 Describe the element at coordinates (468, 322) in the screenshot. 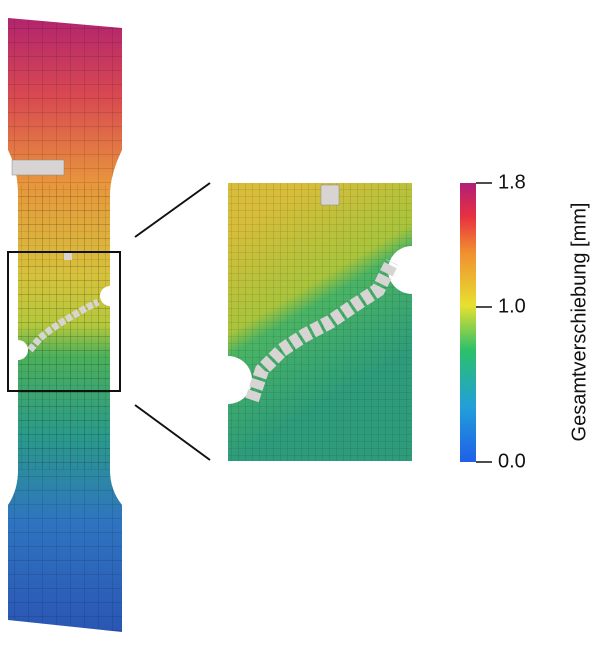

I see `colorbar` at that location.